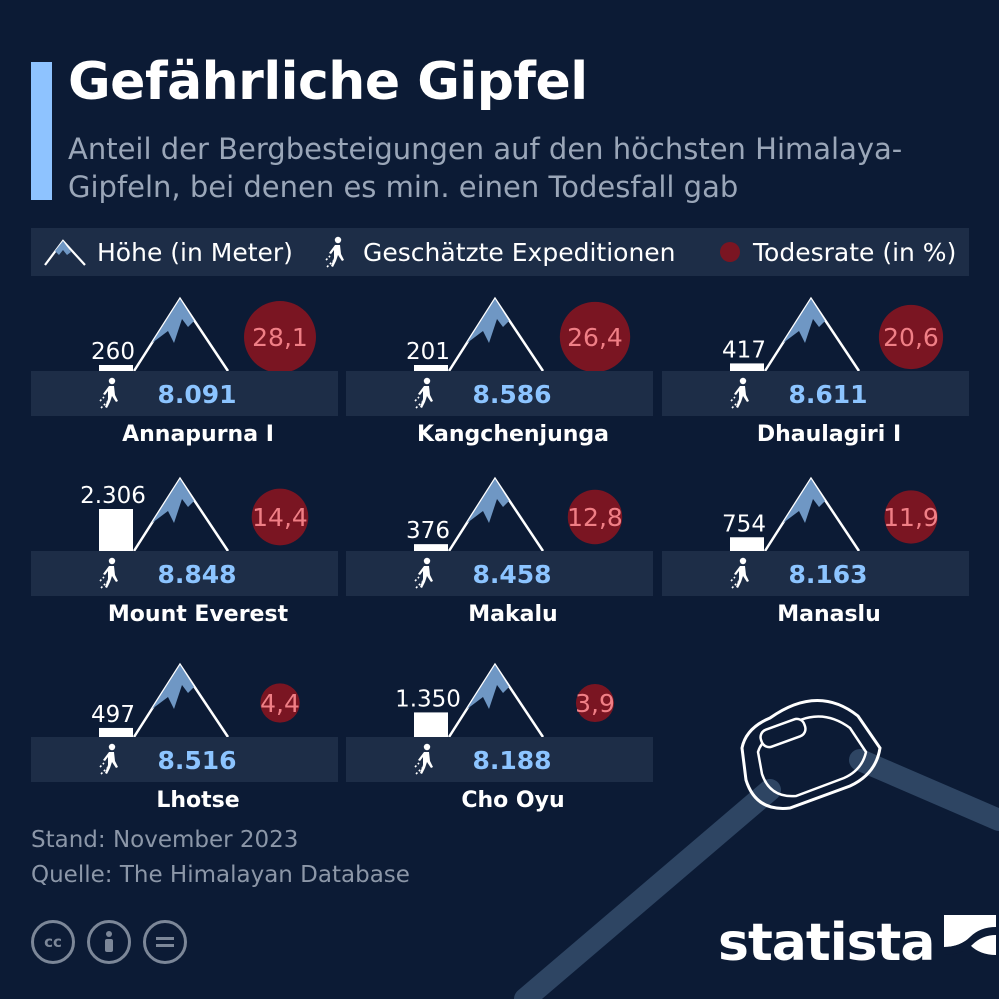 Image resolution: width=999 pixels, height=999 pixels. I want to click on death-dot-icon, so click(730, 252).